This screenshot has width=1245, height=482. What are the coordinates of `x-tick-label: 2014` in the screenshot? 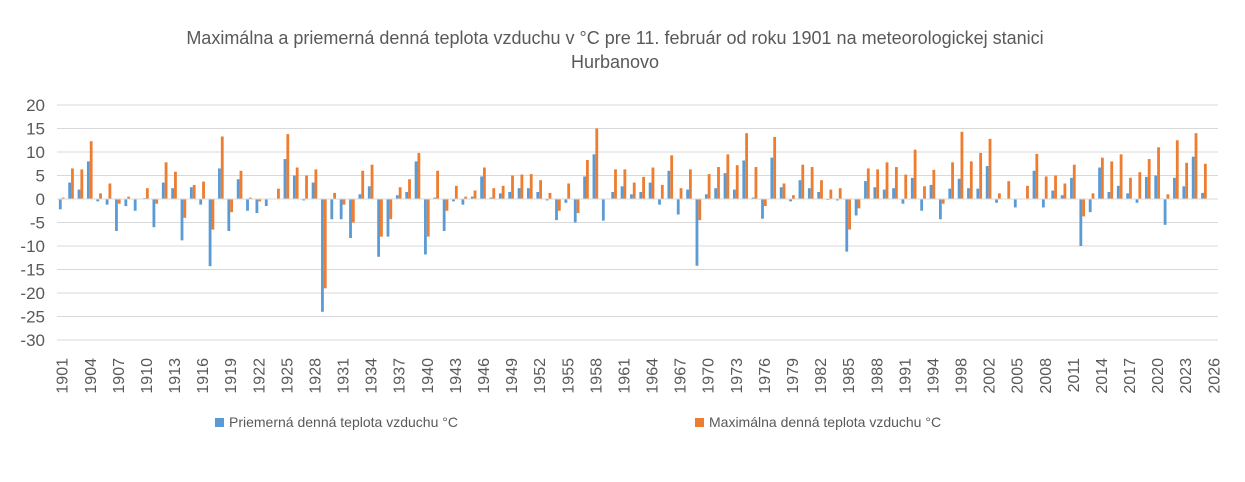 It's located at (1102, 376).